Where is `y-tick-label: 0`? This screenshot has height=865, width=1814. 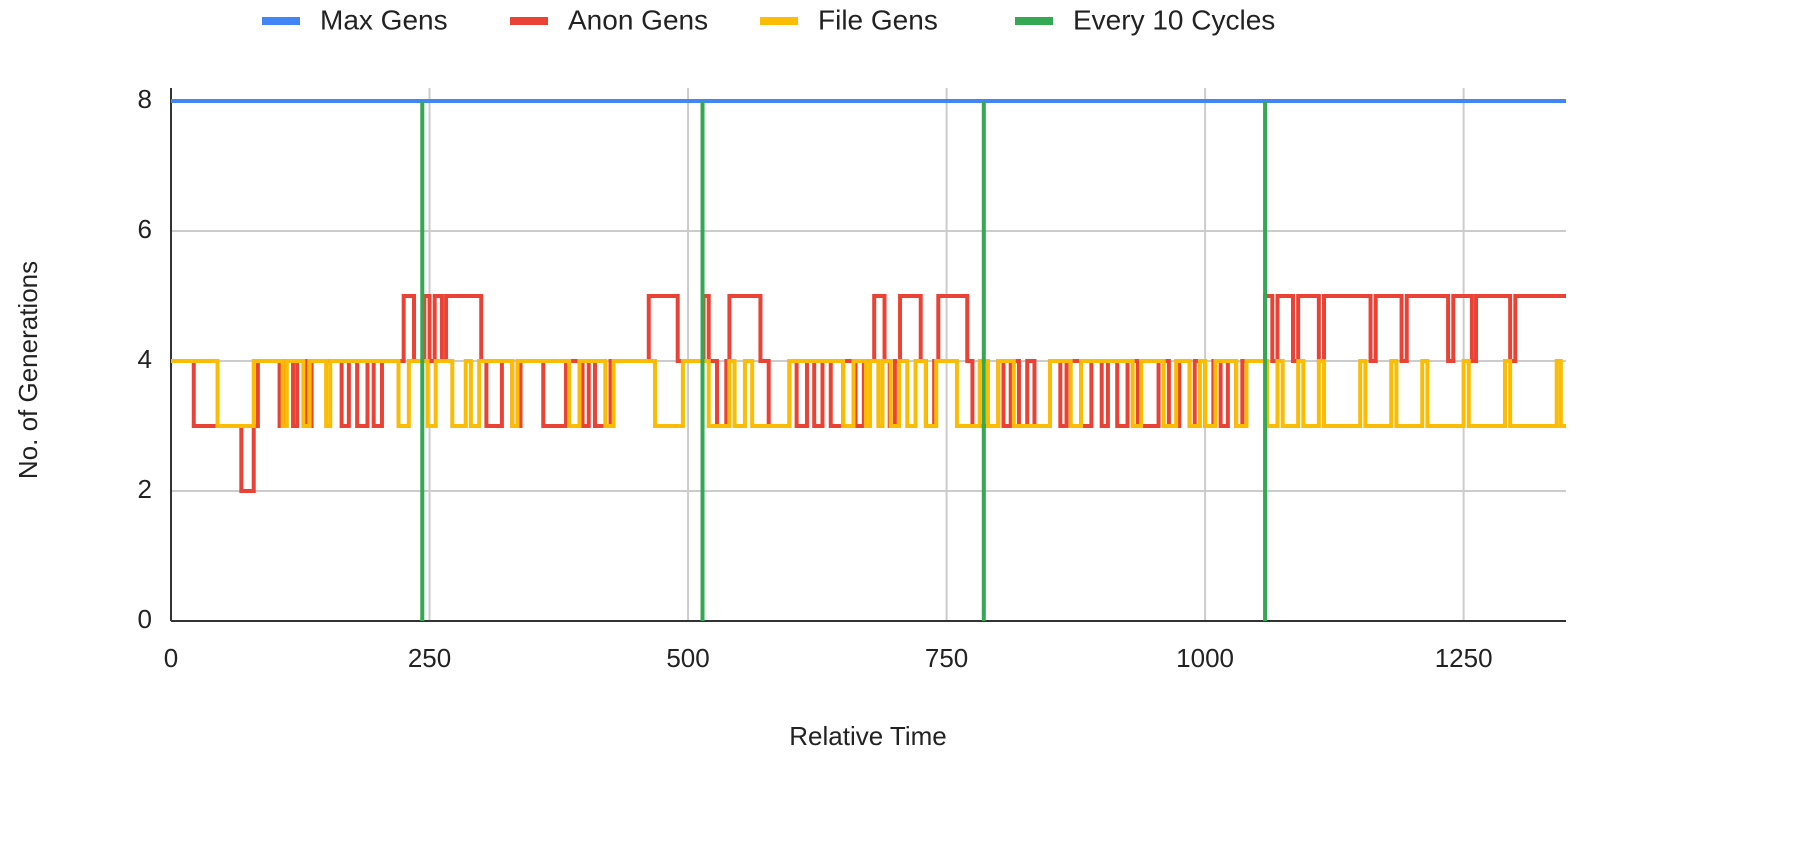
y-tick-label: 0 is located at coordinates (145, 619).